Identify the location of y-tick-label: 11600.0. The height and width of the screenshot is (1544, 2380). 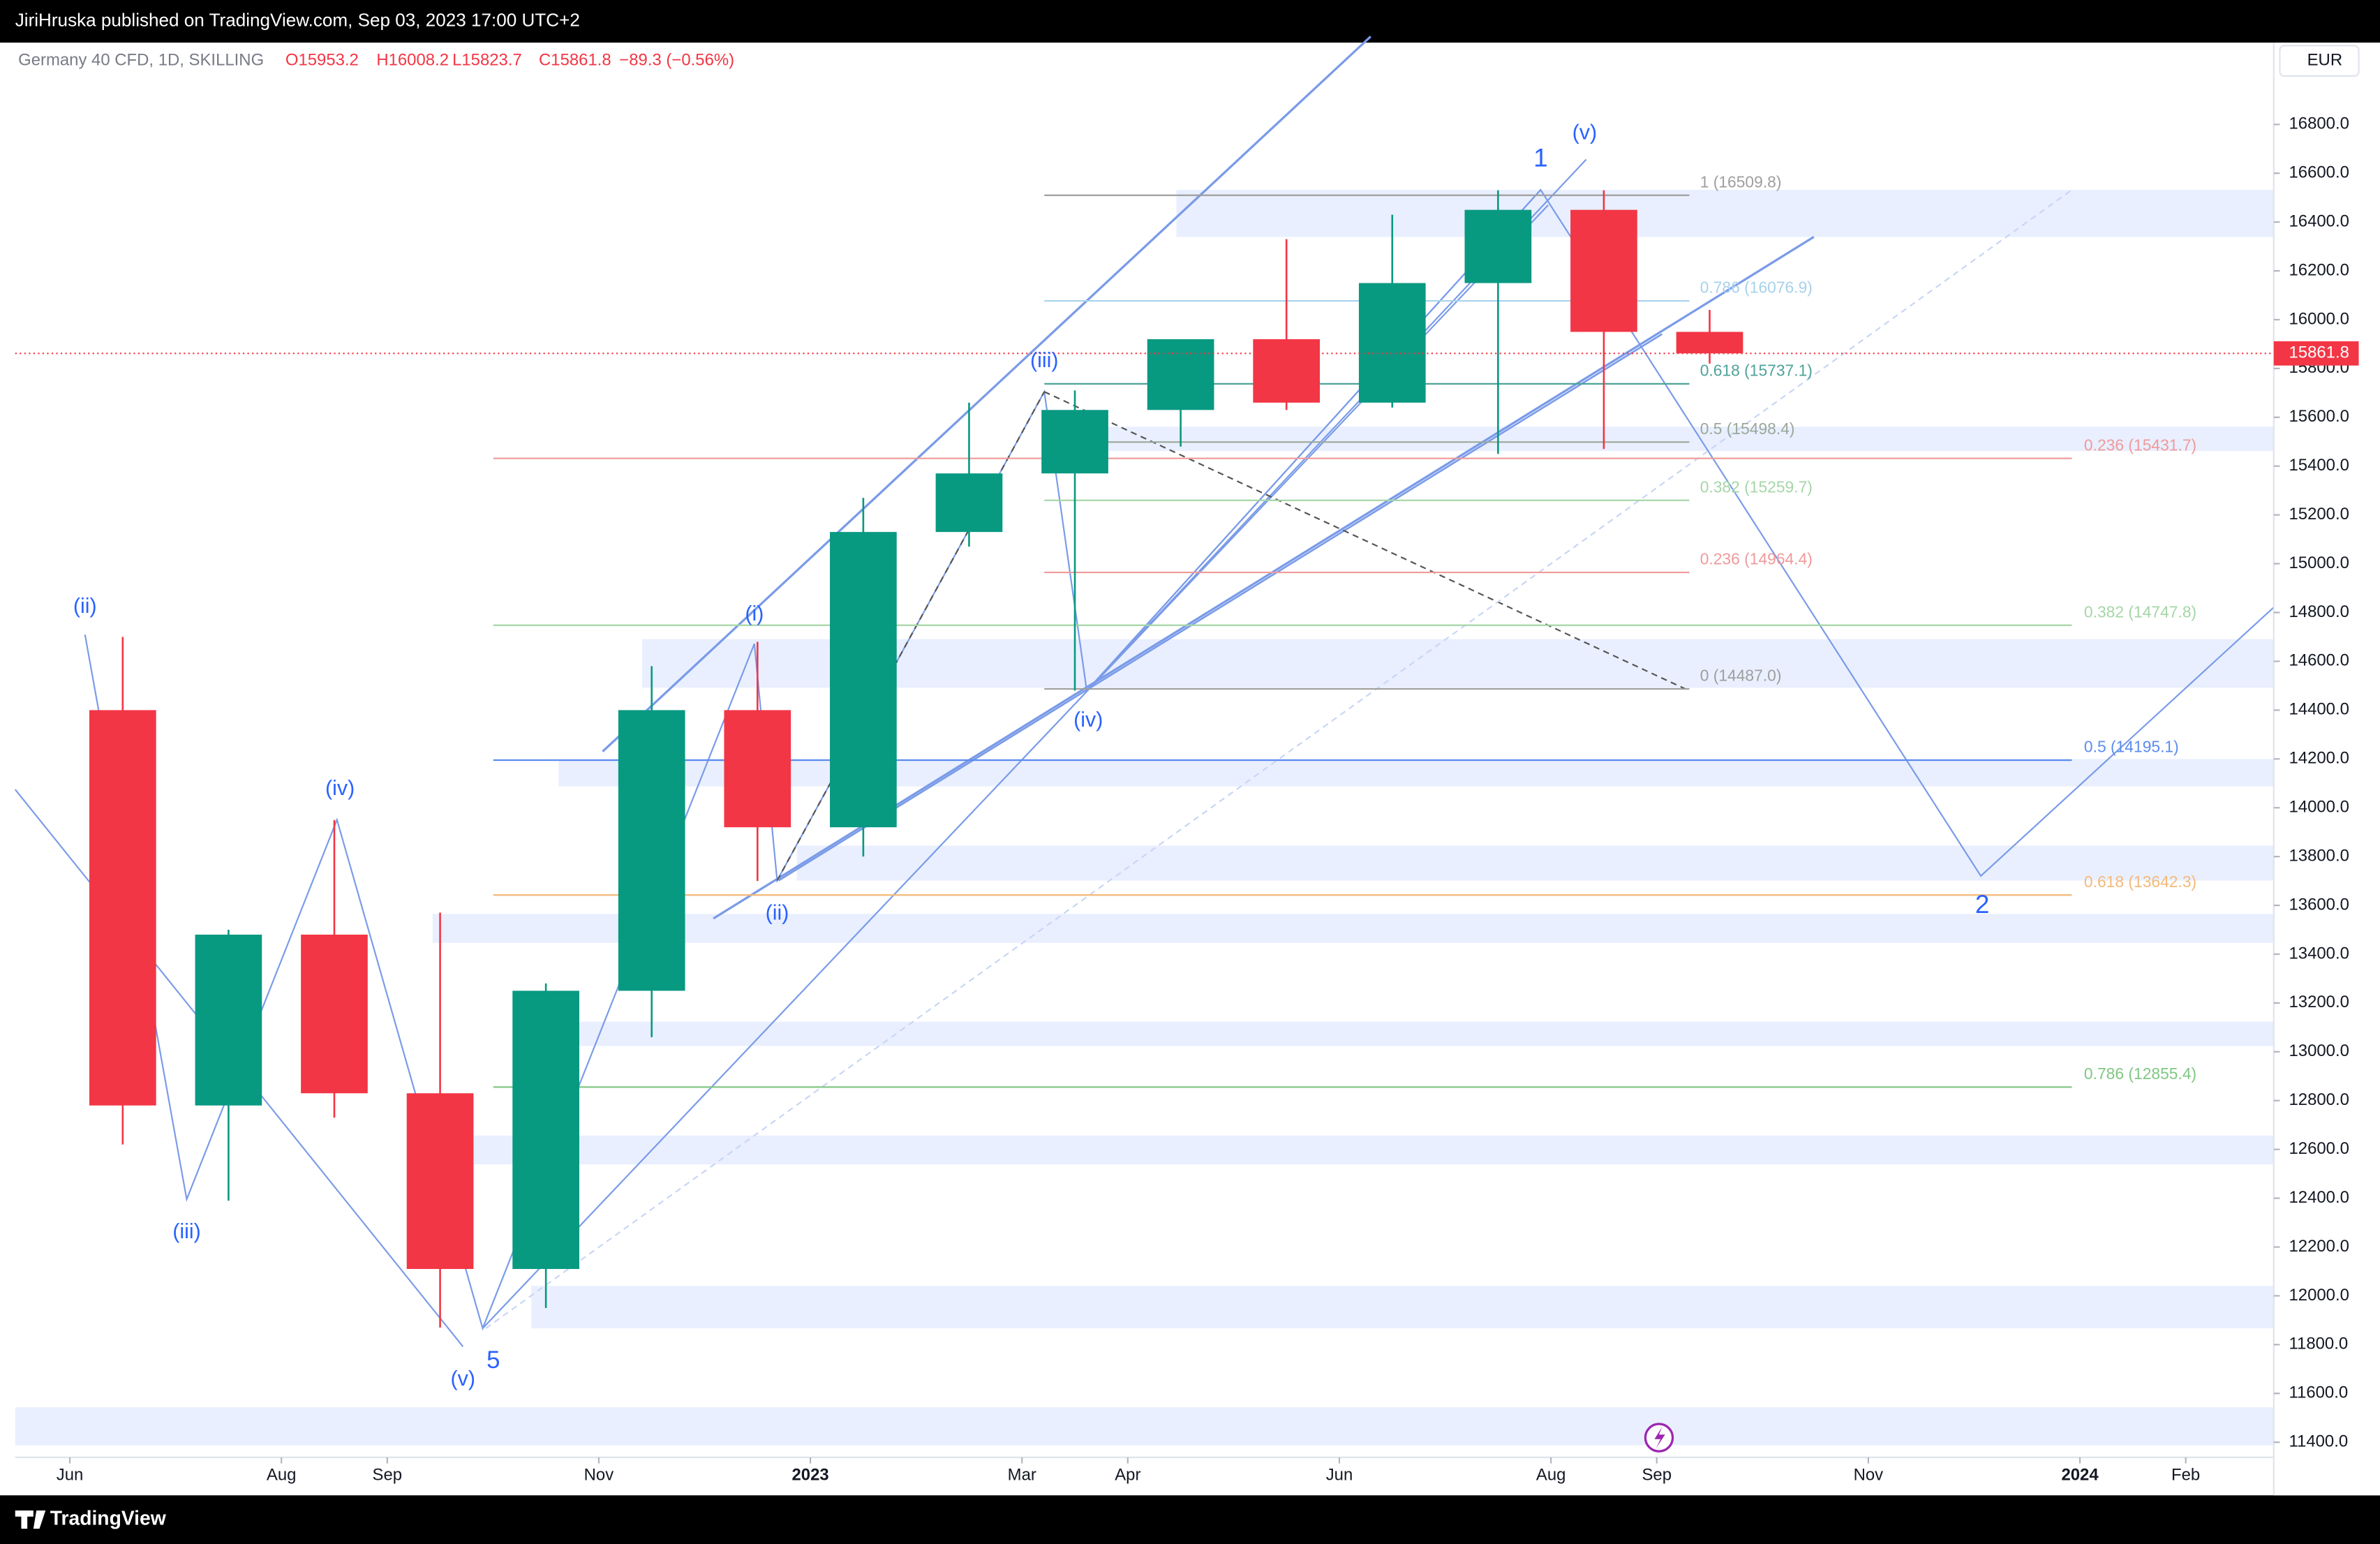
(2319, 1392).